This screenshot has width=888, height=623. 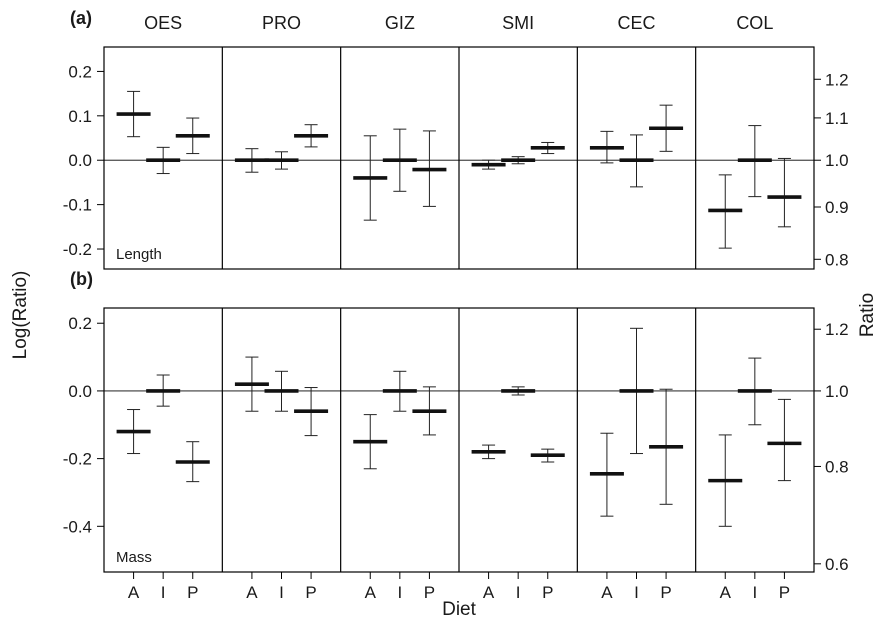 What do you see at coordinates (837, 118) in the screenshot?
I see `y2-tick-label: 1.1` at bounding box center [837, 118].